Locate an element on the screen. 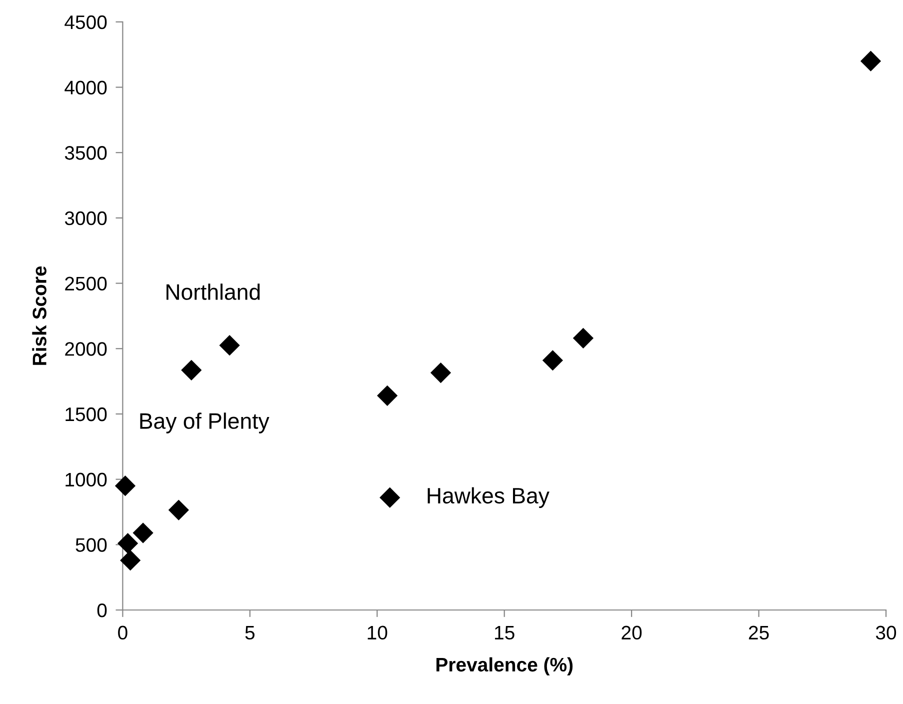 The height and width of the screenshot is (704, 903). y-tick-label: 2500 is located at coordinates (86, 283).